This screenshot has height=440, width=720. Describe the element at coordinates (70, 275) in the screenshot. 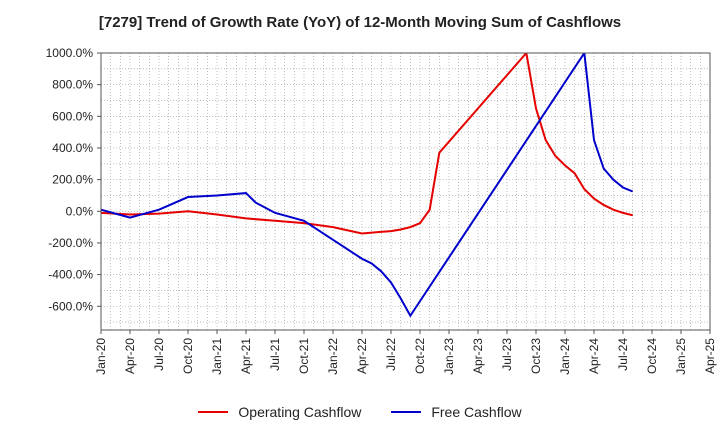

I see `y-tick-label: -400.0%` at that location.